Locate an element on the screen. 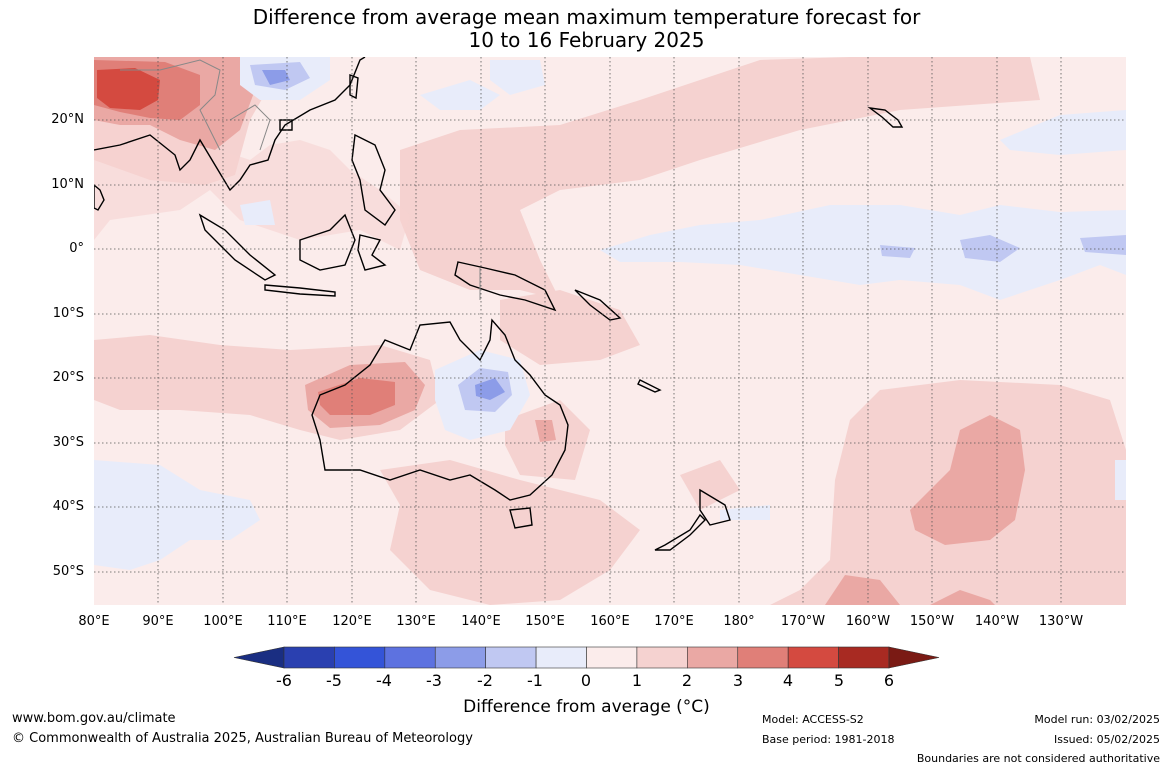 The height and width of the screenshot is (770, 1173). footer-url: www.bom.gov.au/climate is located at coordinates (94, 718).